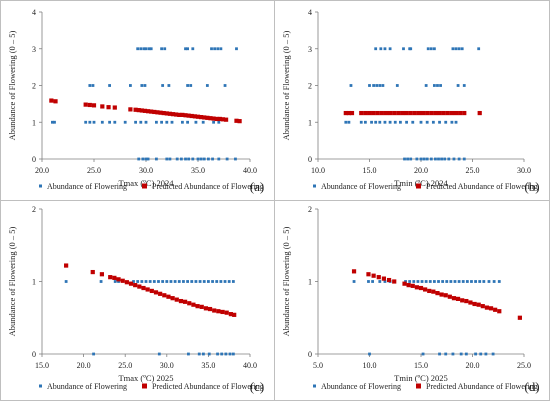 This screenshot has height=401, width=550. I want to click on x-tick-label: 30.0, so click(167, 365).